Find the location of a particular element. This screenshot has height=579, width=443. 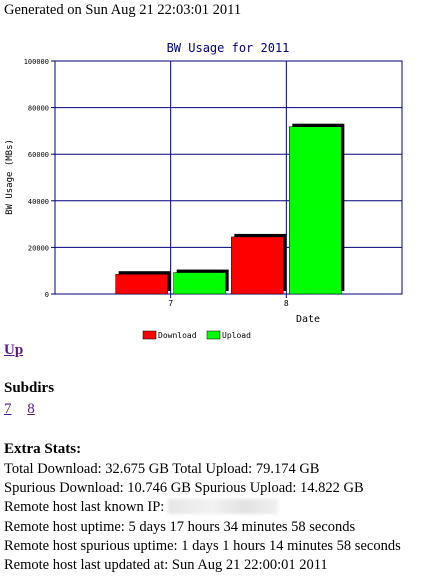

legend: Download Upload is located at coordinates (196, 335).